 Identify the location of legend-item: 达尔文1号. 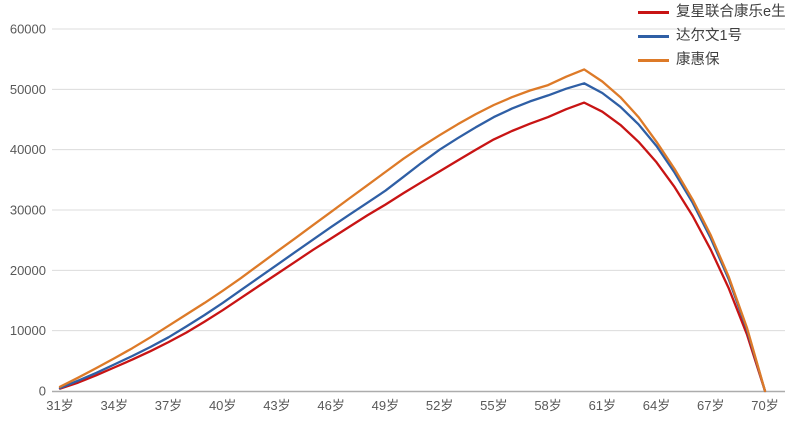
(712, 36).